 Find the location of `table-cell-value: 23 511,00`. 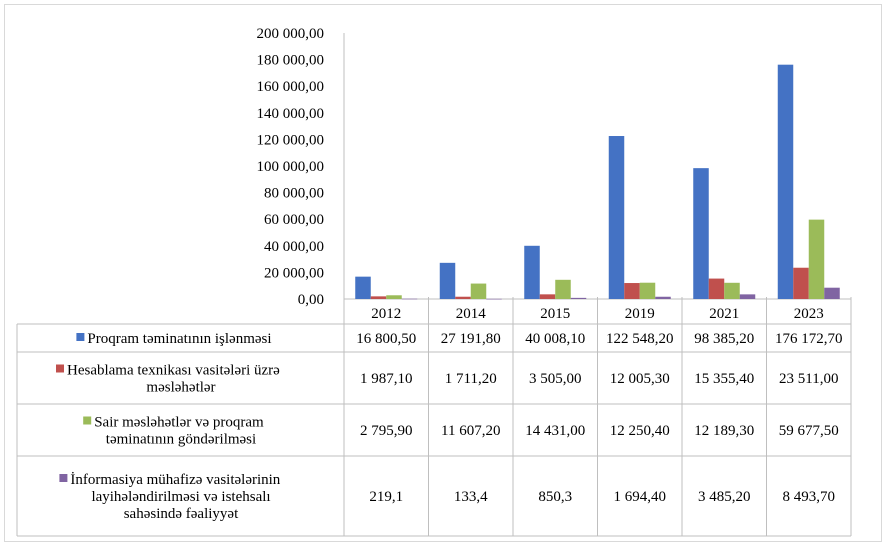

table-cell-value: 23 511,00 is located at coordinates (808, 379).